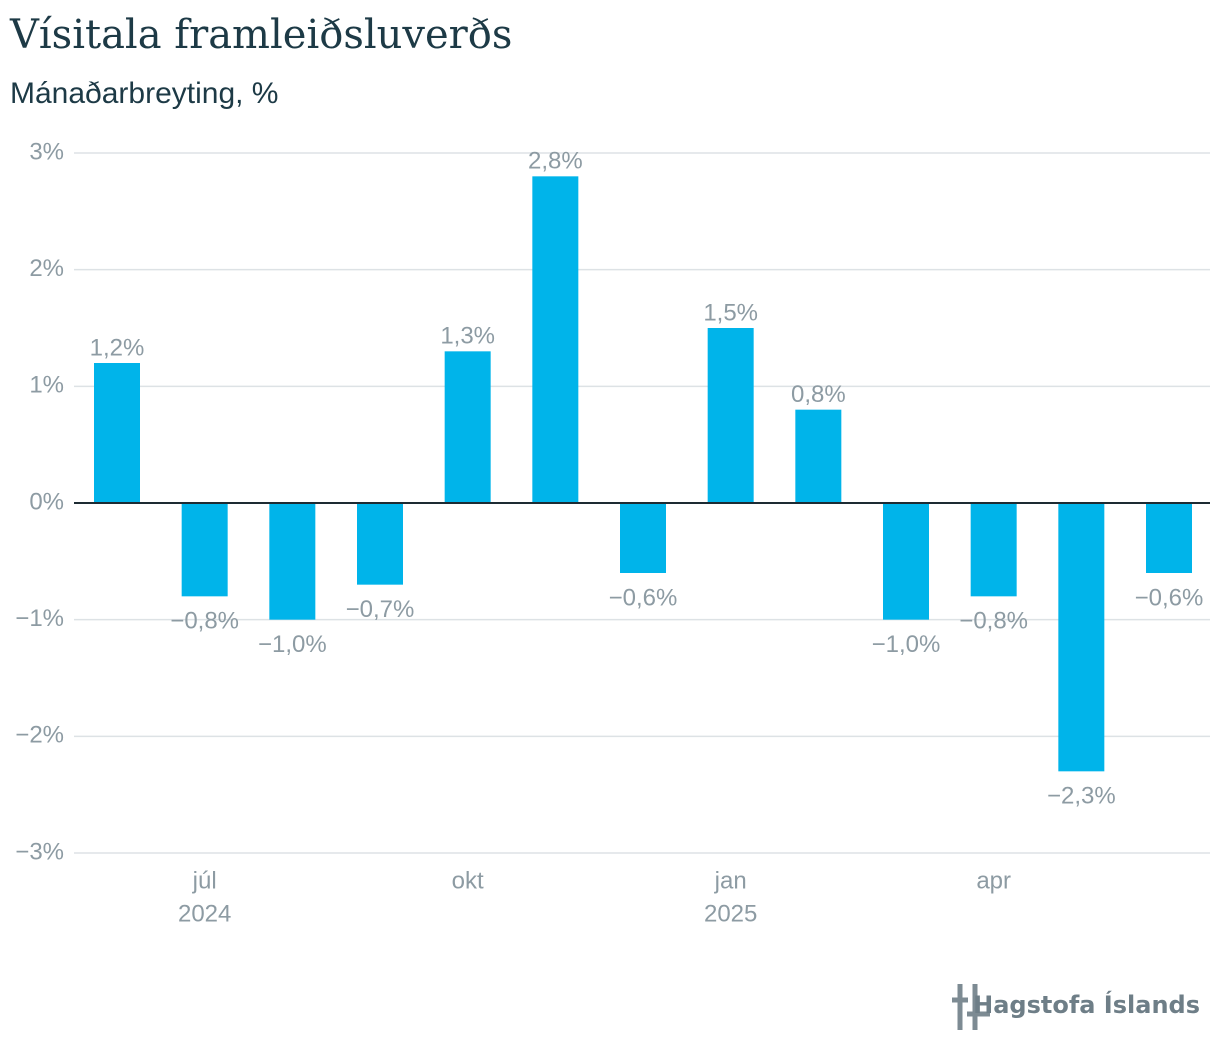 Image resolution: width=1220 pixels, height=1056 pixels. Describe the element at coordinates (46, 385) in the screenshot. I see `y-tick-label: 1%` at that location.